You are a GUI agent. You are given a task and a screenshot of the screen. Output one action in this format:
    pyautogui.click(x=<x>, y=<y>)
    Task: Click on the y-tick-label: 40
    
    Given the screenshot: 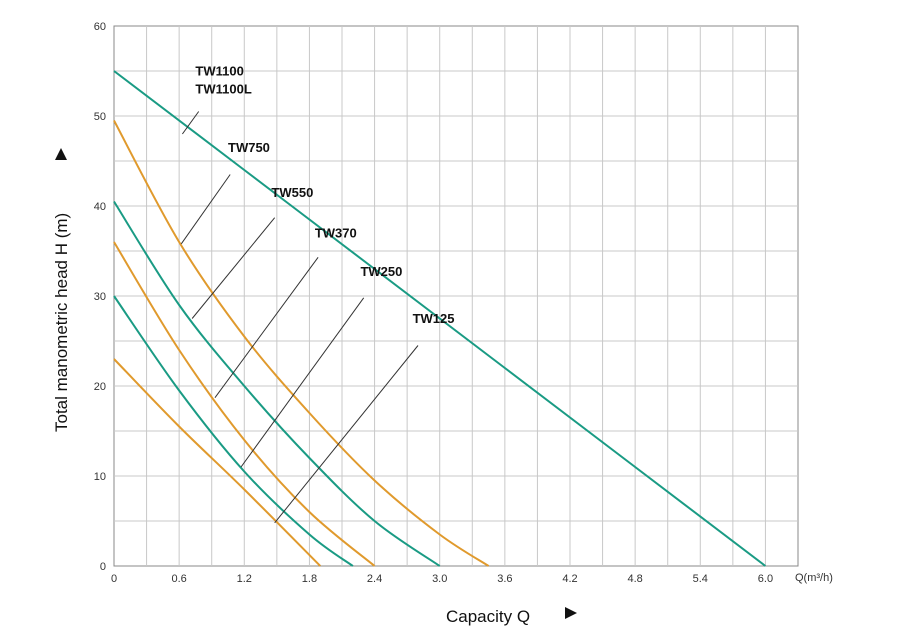 What is the action you would take?
    pyautogui.click(x=100, y=207)
    